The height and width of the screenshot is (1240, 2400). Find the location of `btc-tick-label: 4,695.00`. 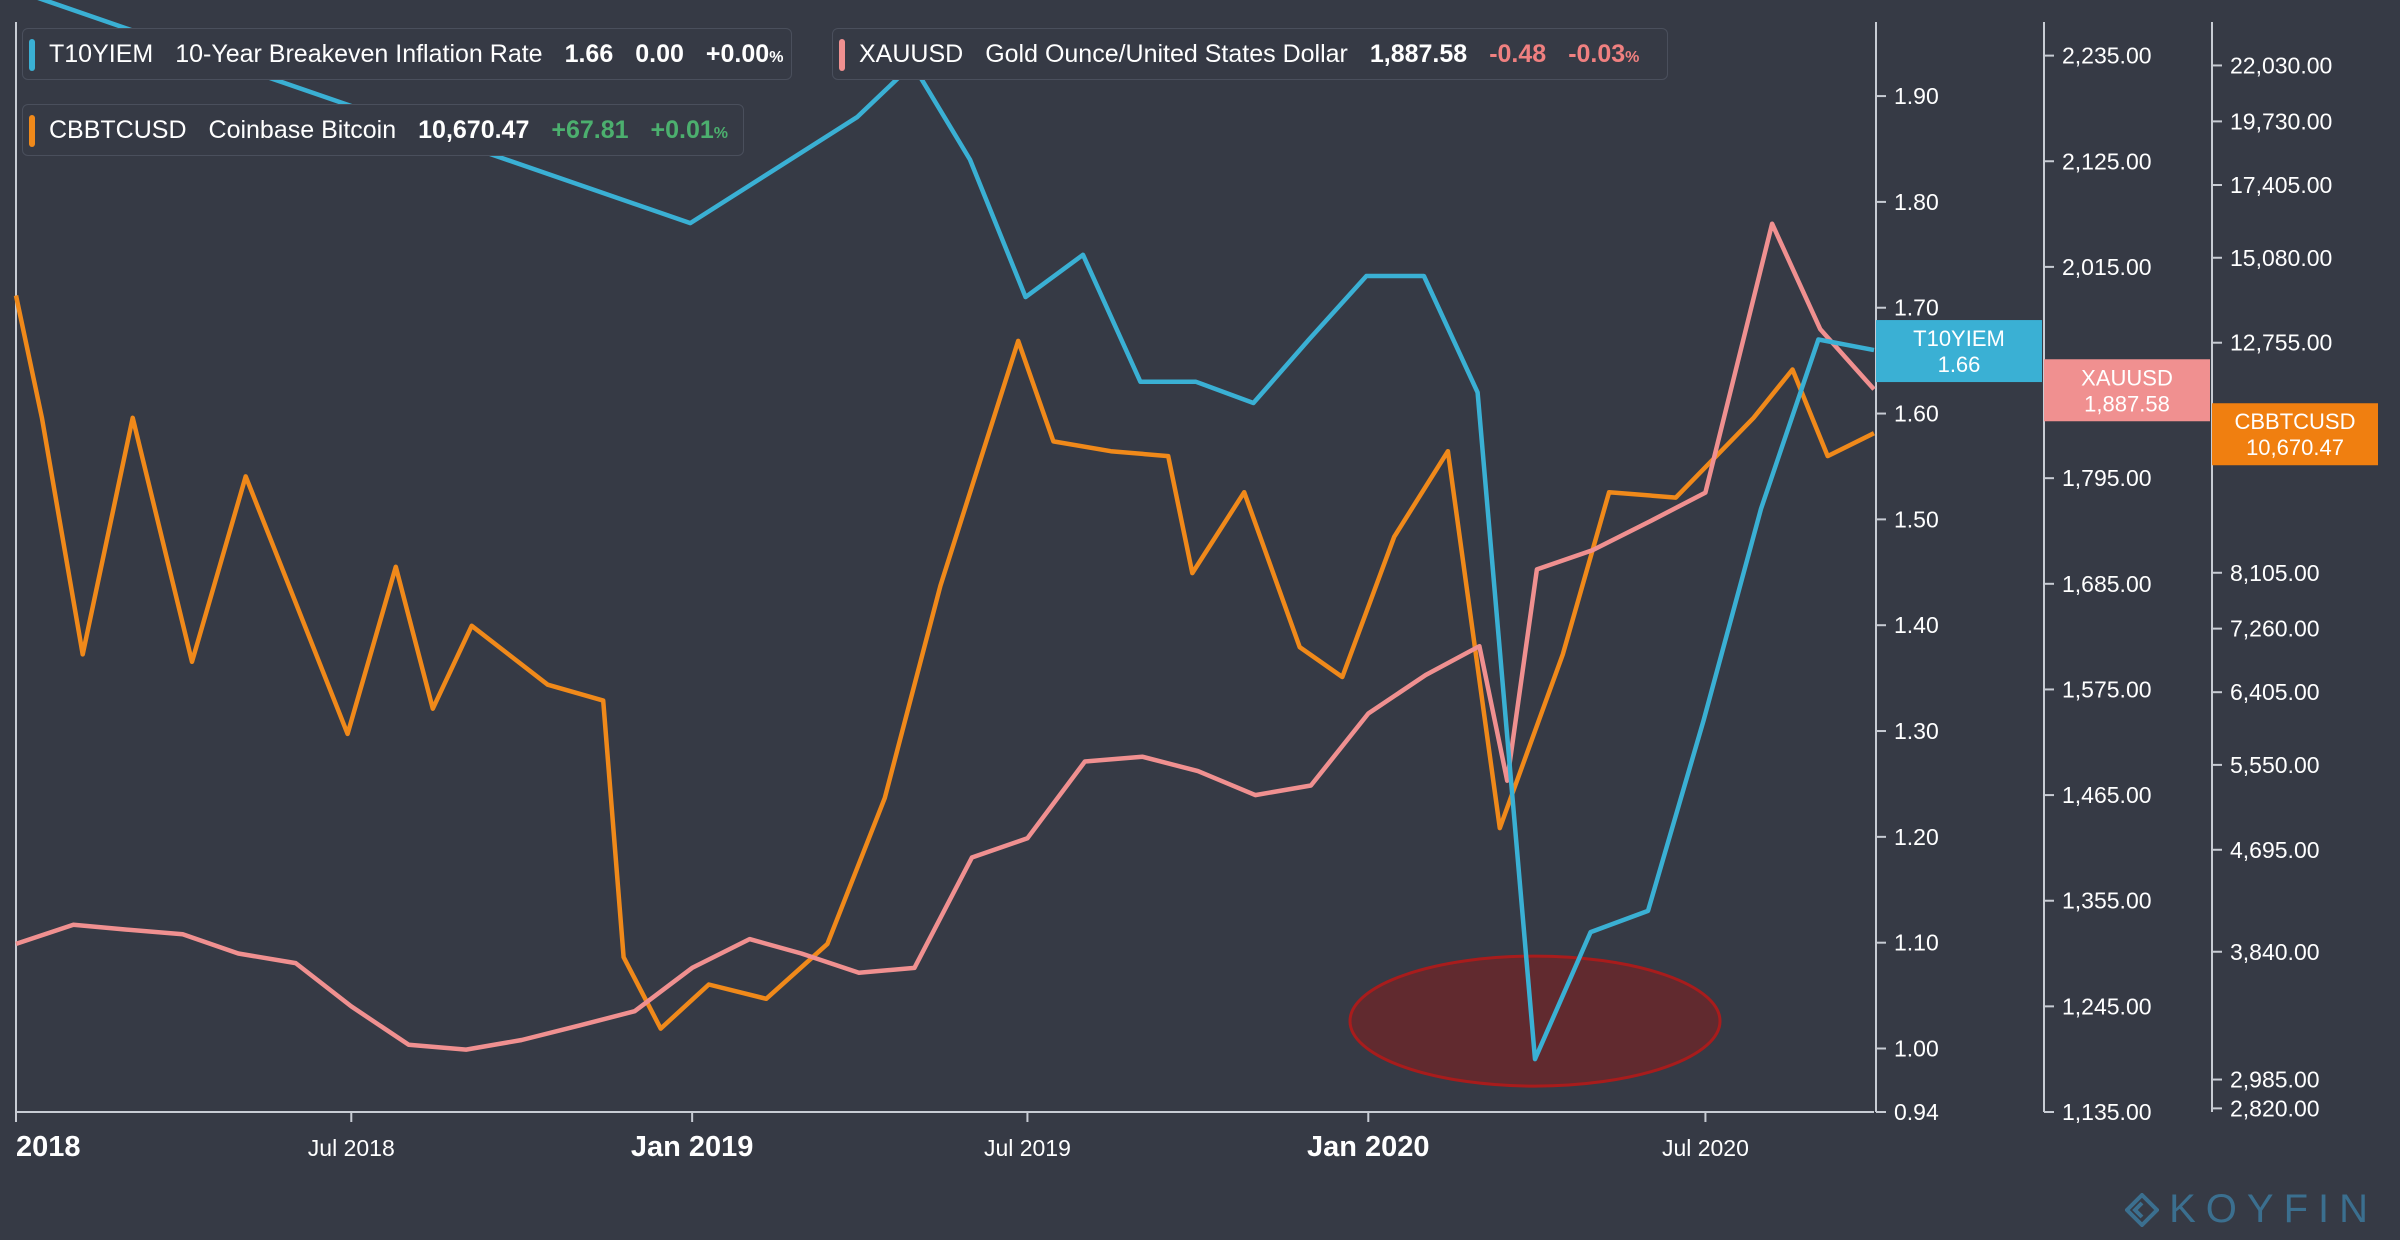

btc-tick-label: 4,695.00 is located at coordinates (2275, 850).